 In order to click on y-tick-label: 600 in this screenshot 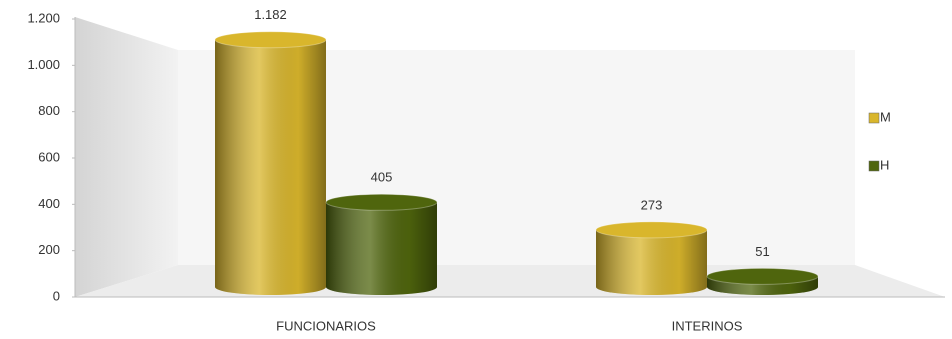, I will do `click(49, 156)`.